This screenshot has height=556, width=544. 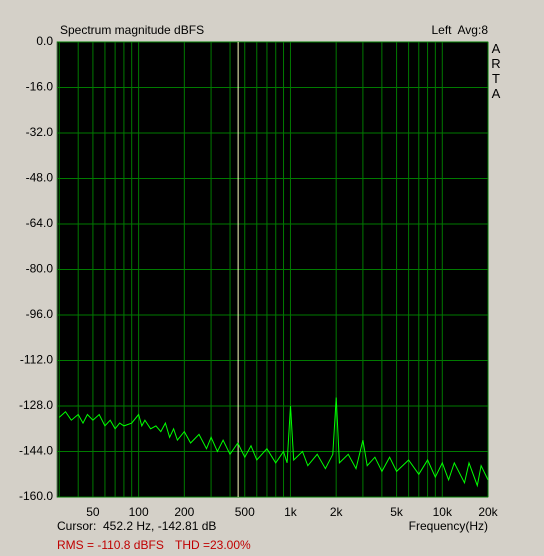 I want to click on y-tick-label: -32.0, so click(x=40, y=132).